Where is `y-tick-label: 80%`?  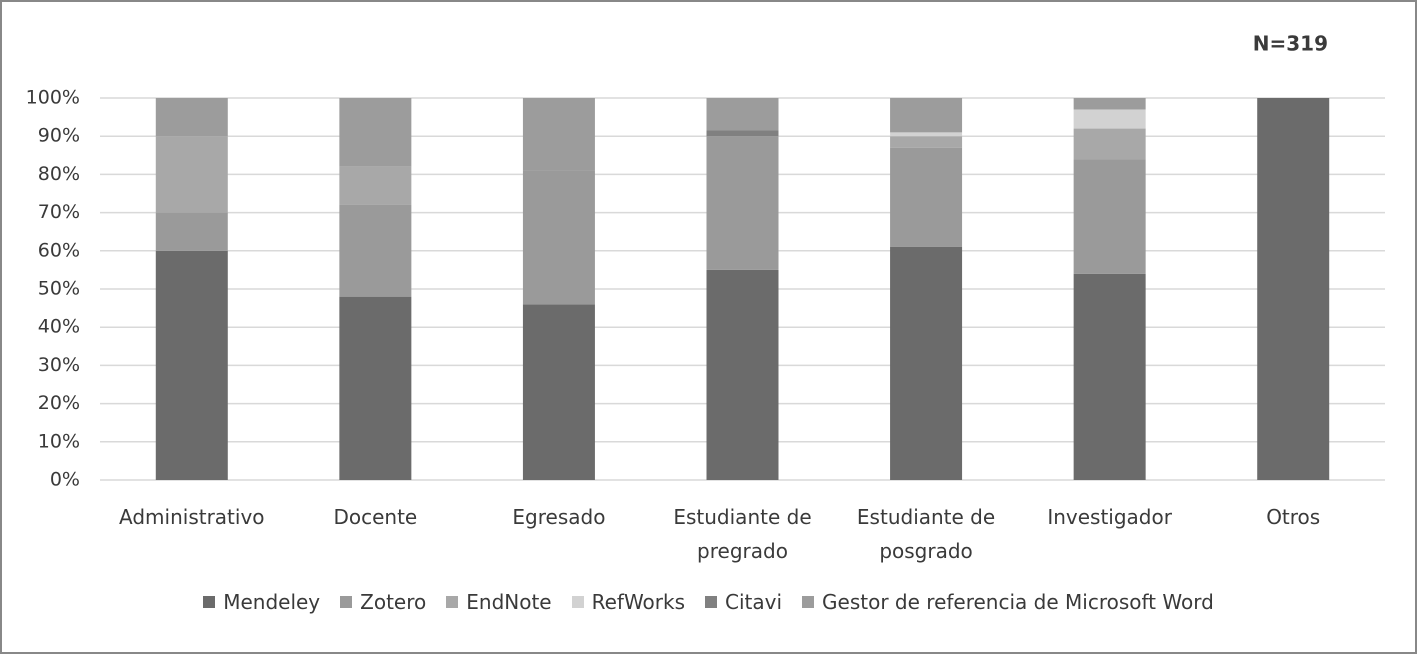
y-tick-label: 80% is located at coordinates (59, 174).